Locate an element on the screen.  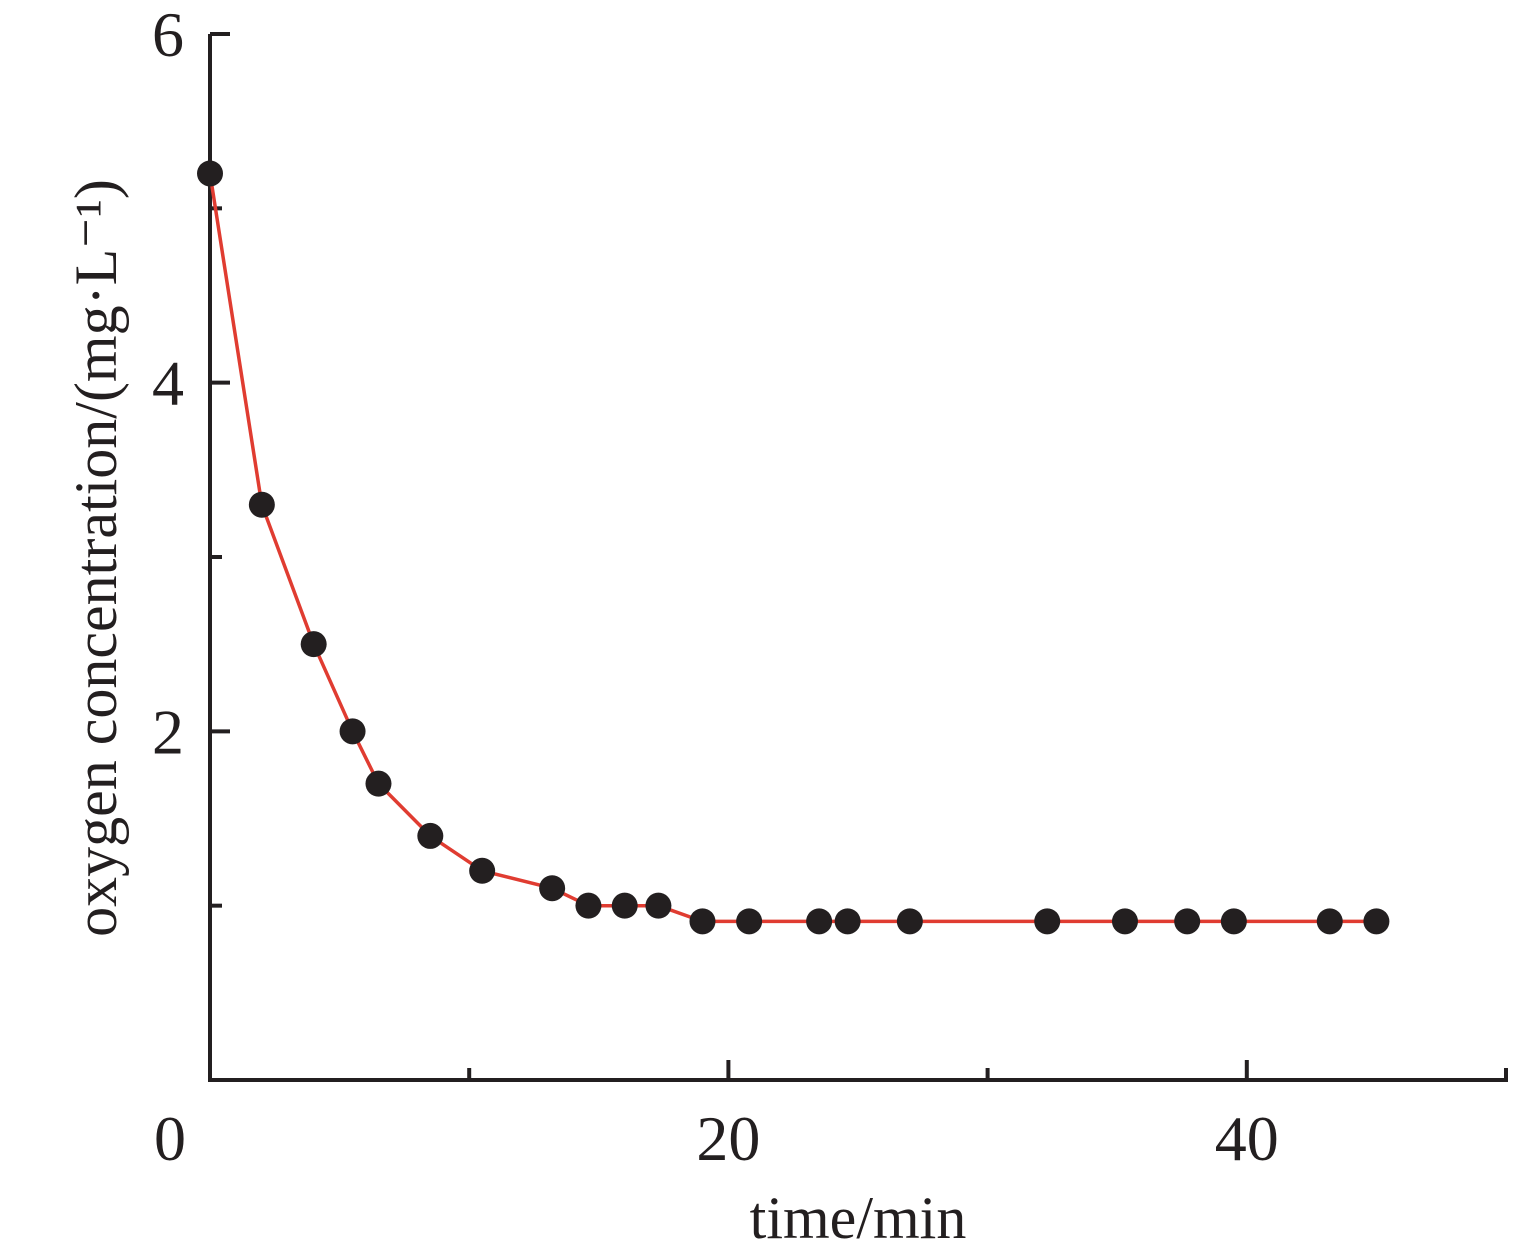
y-tick-label: 2 is located at coordinates (168, 731).